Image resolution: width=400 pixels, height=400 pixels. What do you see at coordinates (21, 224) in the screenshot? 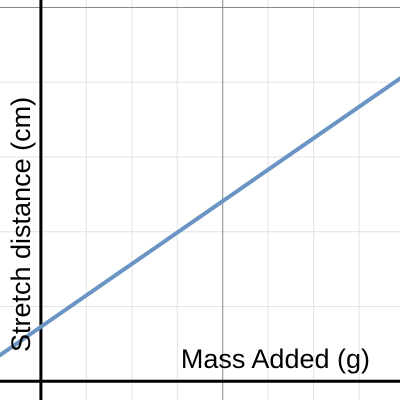
I see `y-axis-title: Stretch distance (cm)` at bounding box center [21, 224].